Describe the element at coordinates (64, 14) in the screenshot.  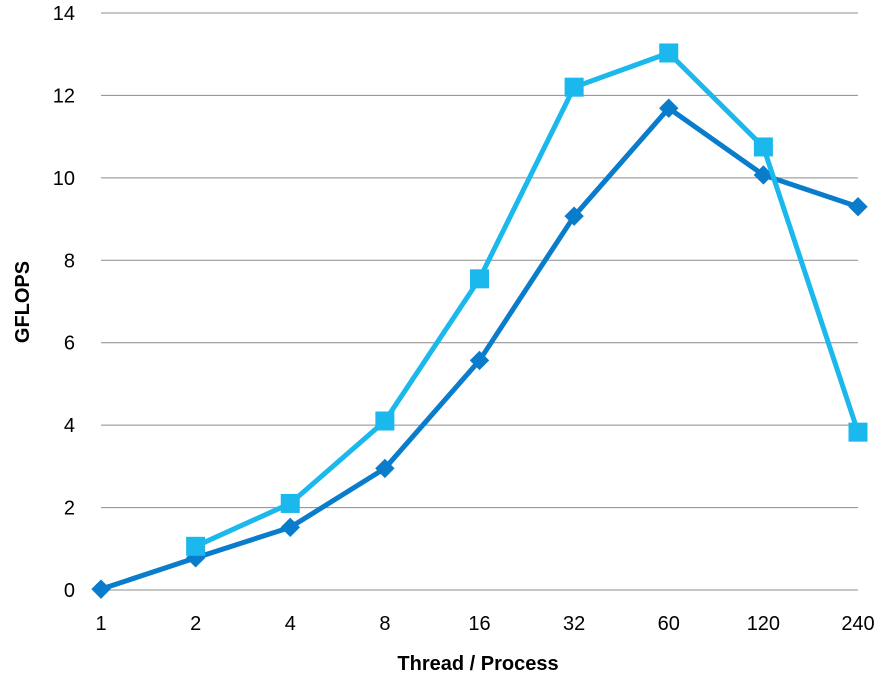
I see `y-tick-label: 14` at that location.